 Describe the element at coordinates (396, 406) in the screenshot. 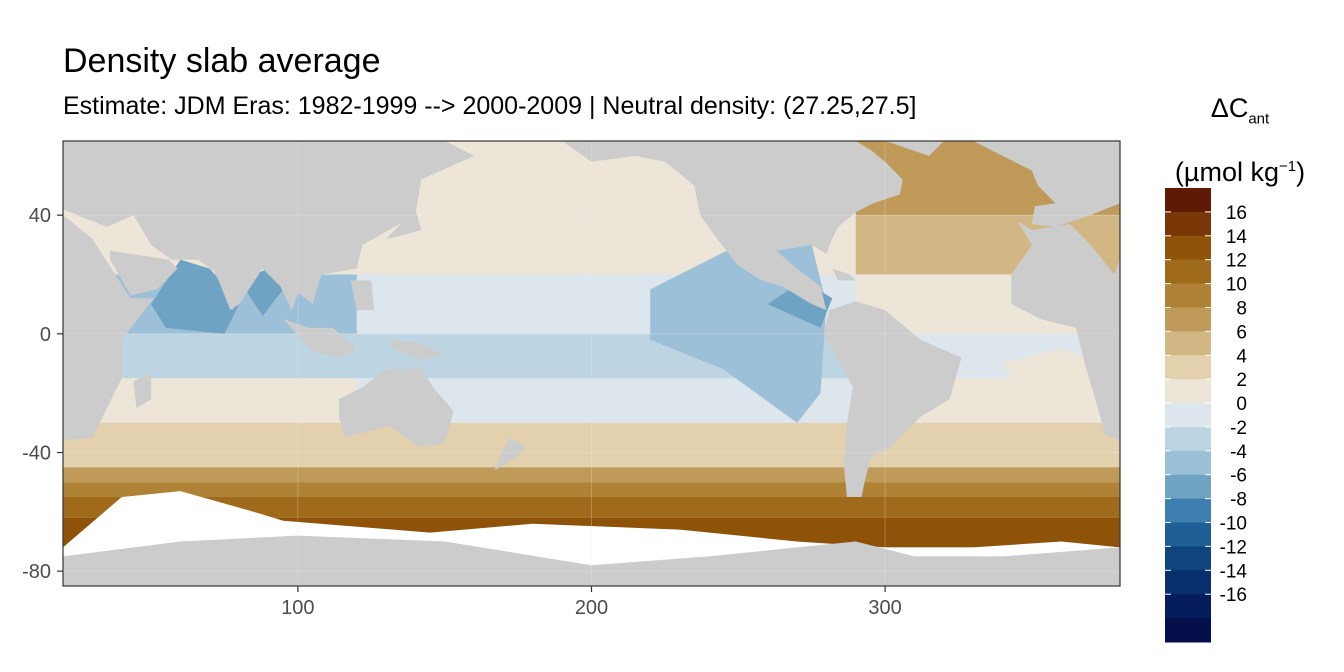

I see `land-australia` at that location.